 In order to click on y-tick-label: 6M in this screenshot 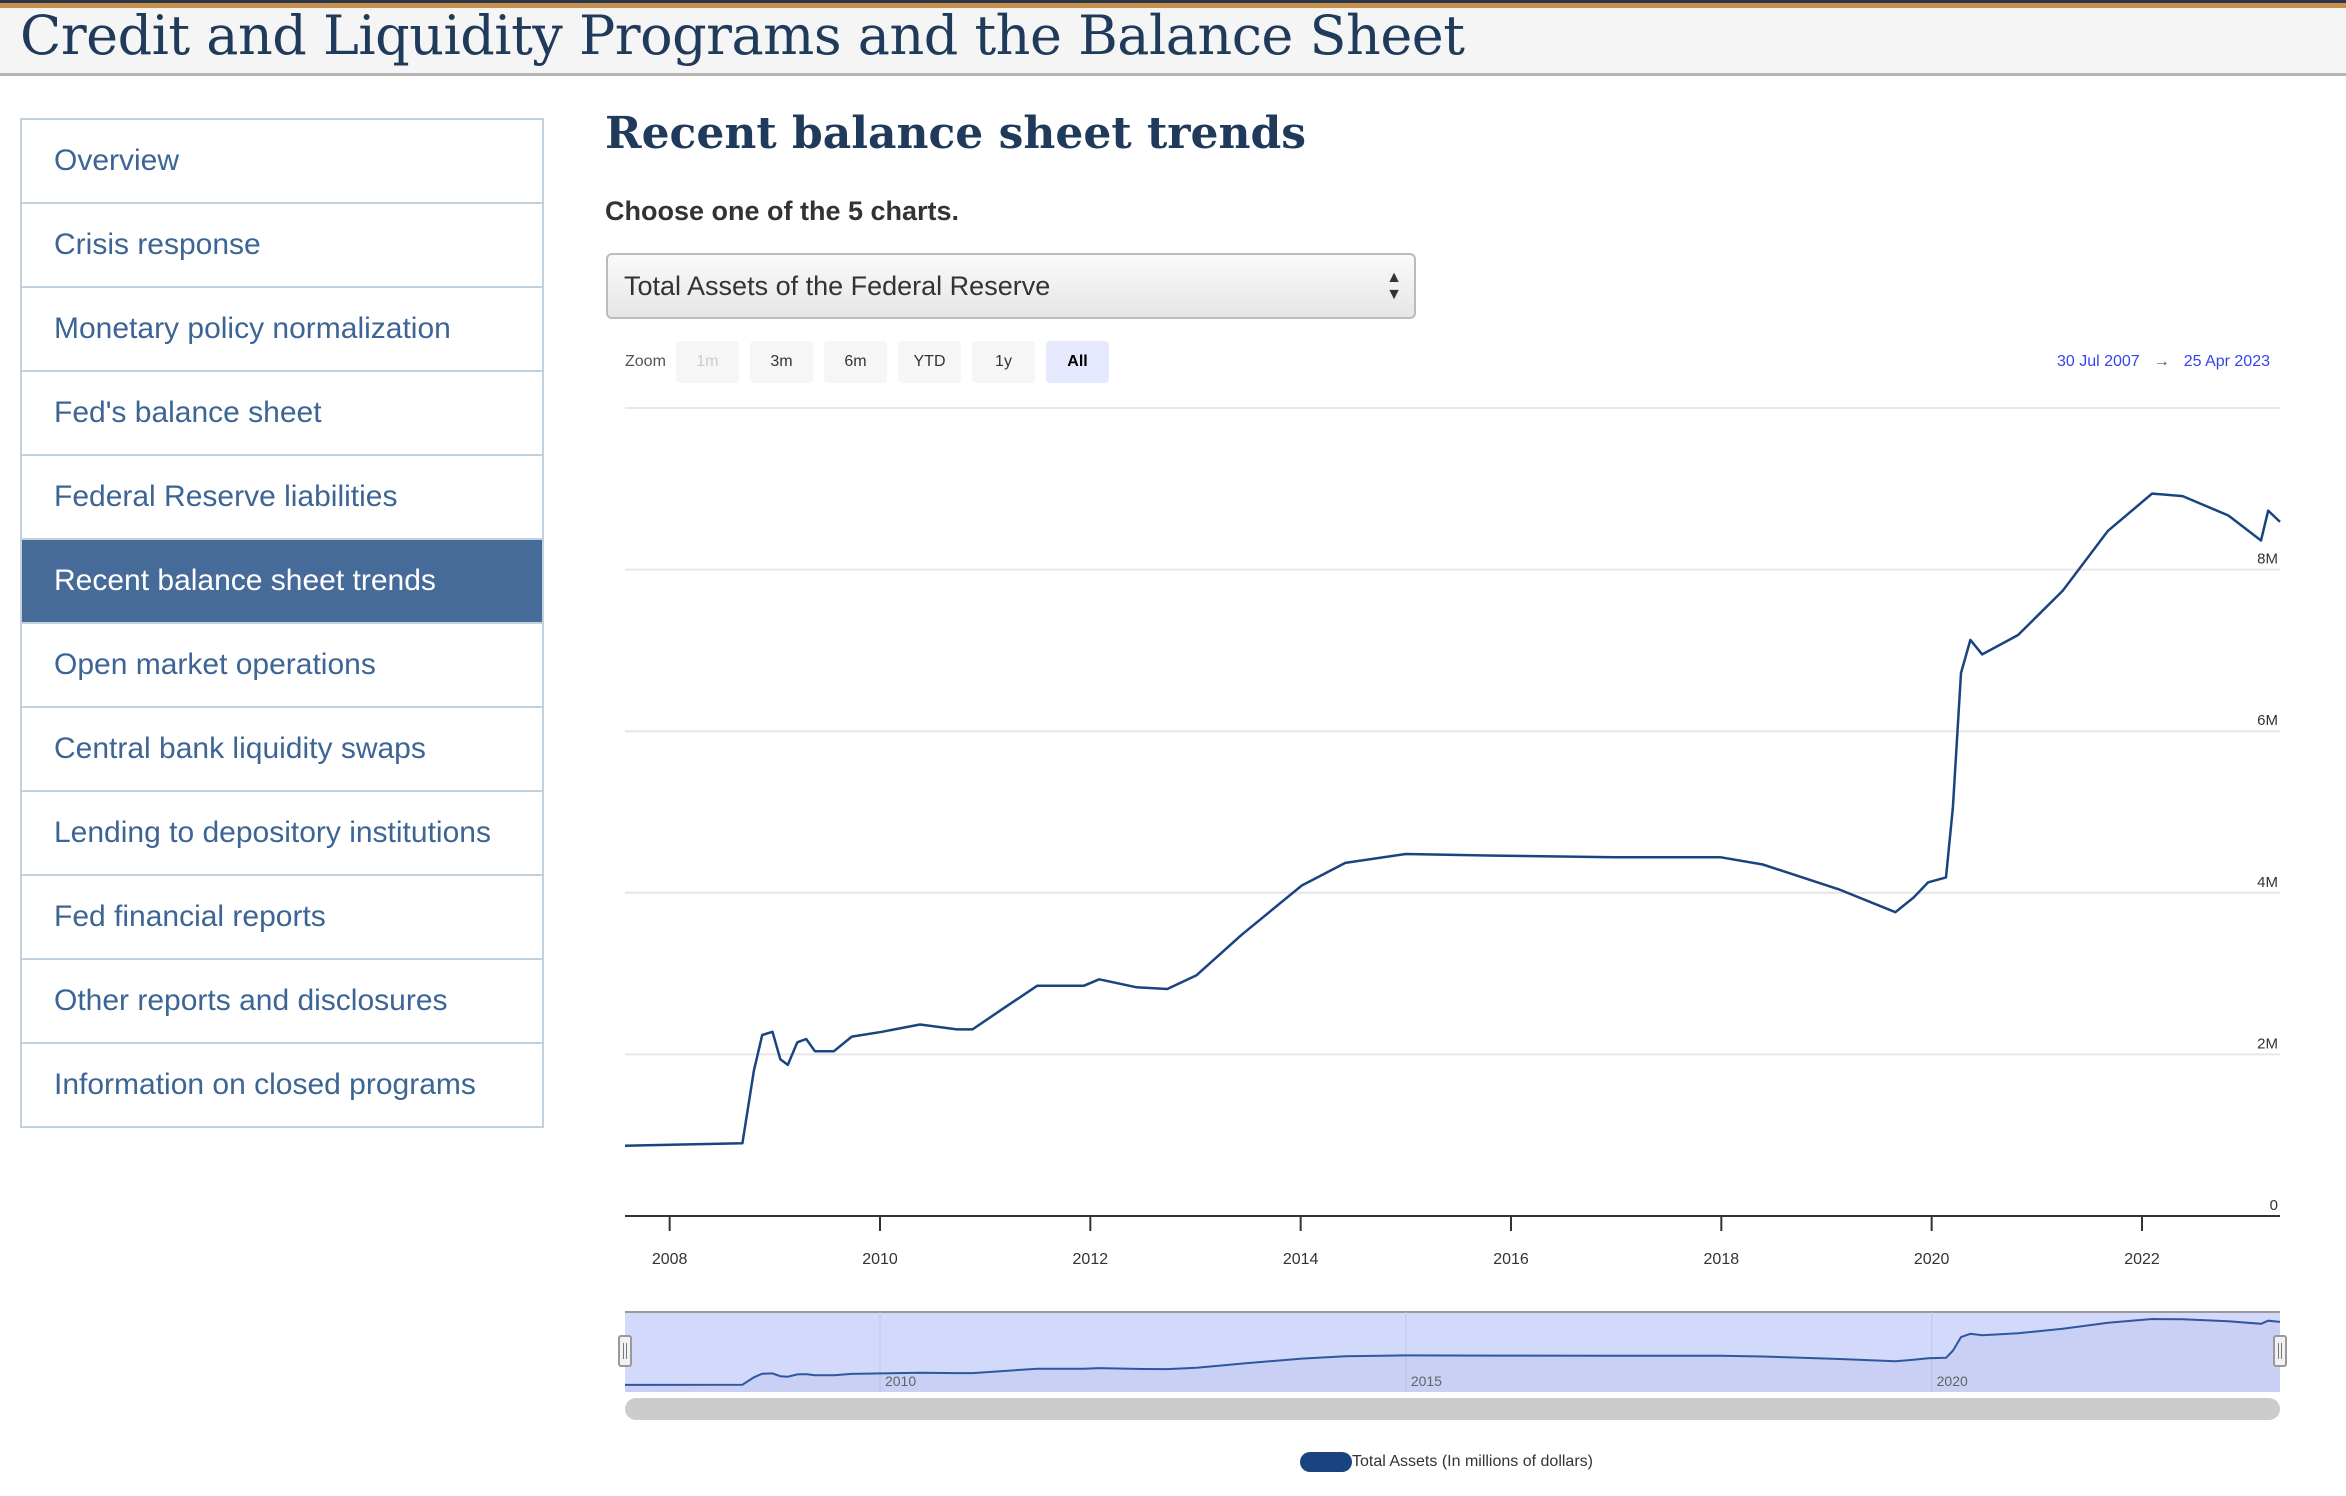, I will do `click(2267, 720)`.